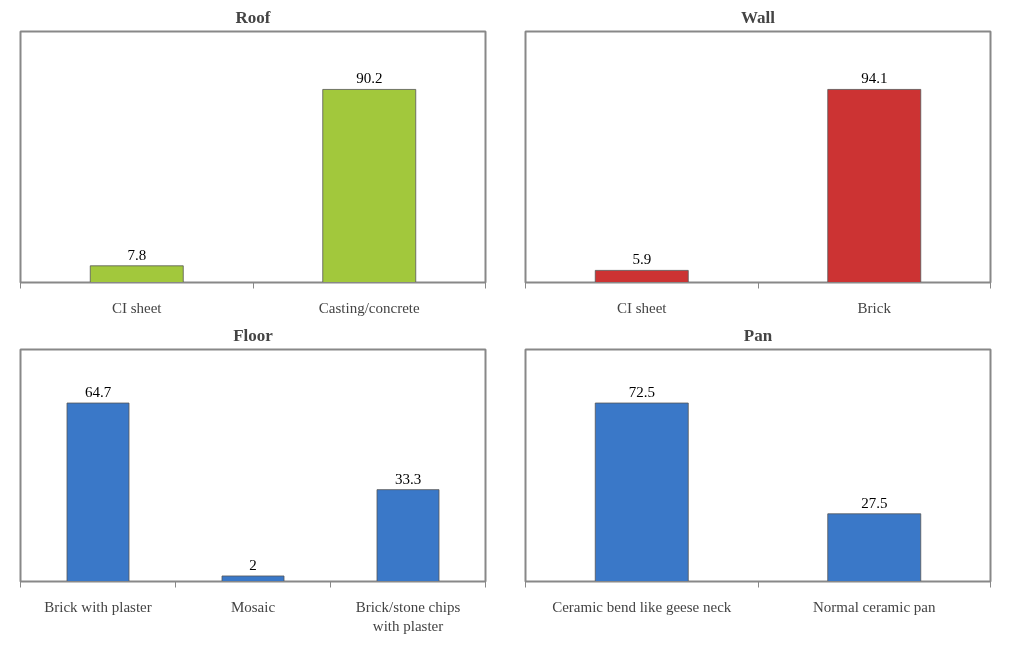  What do you see at coordinates (874, 307) in the screenshot?
I see `x-tick-label: Brick` at bounding box center [874, 307].